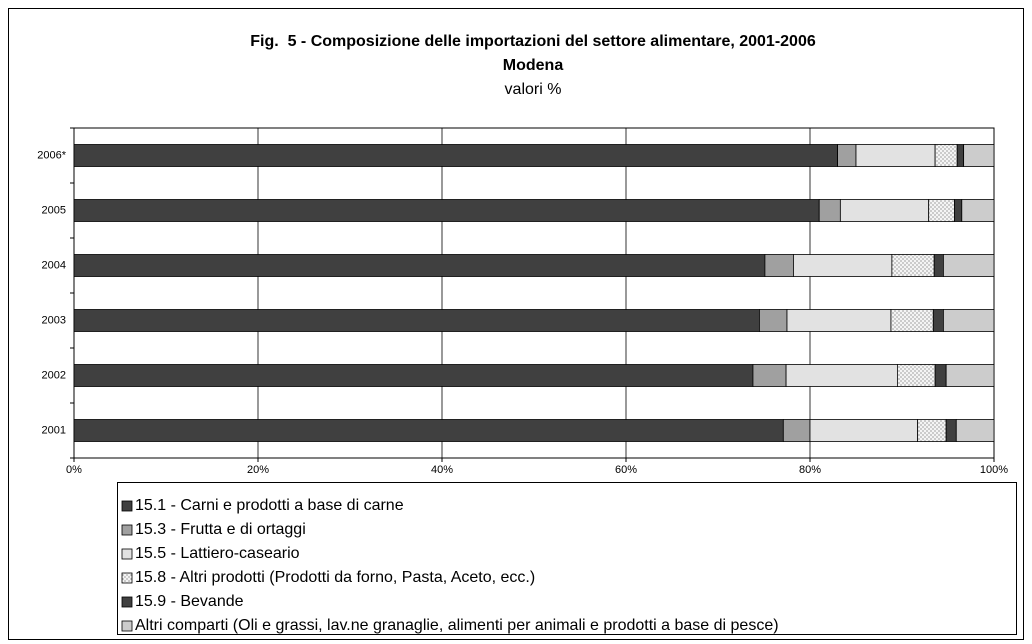  What do you see at coordinates (994, 470) in the screenshot?
I see `x-tick-label: 100%` at bounding box center [994, 470].